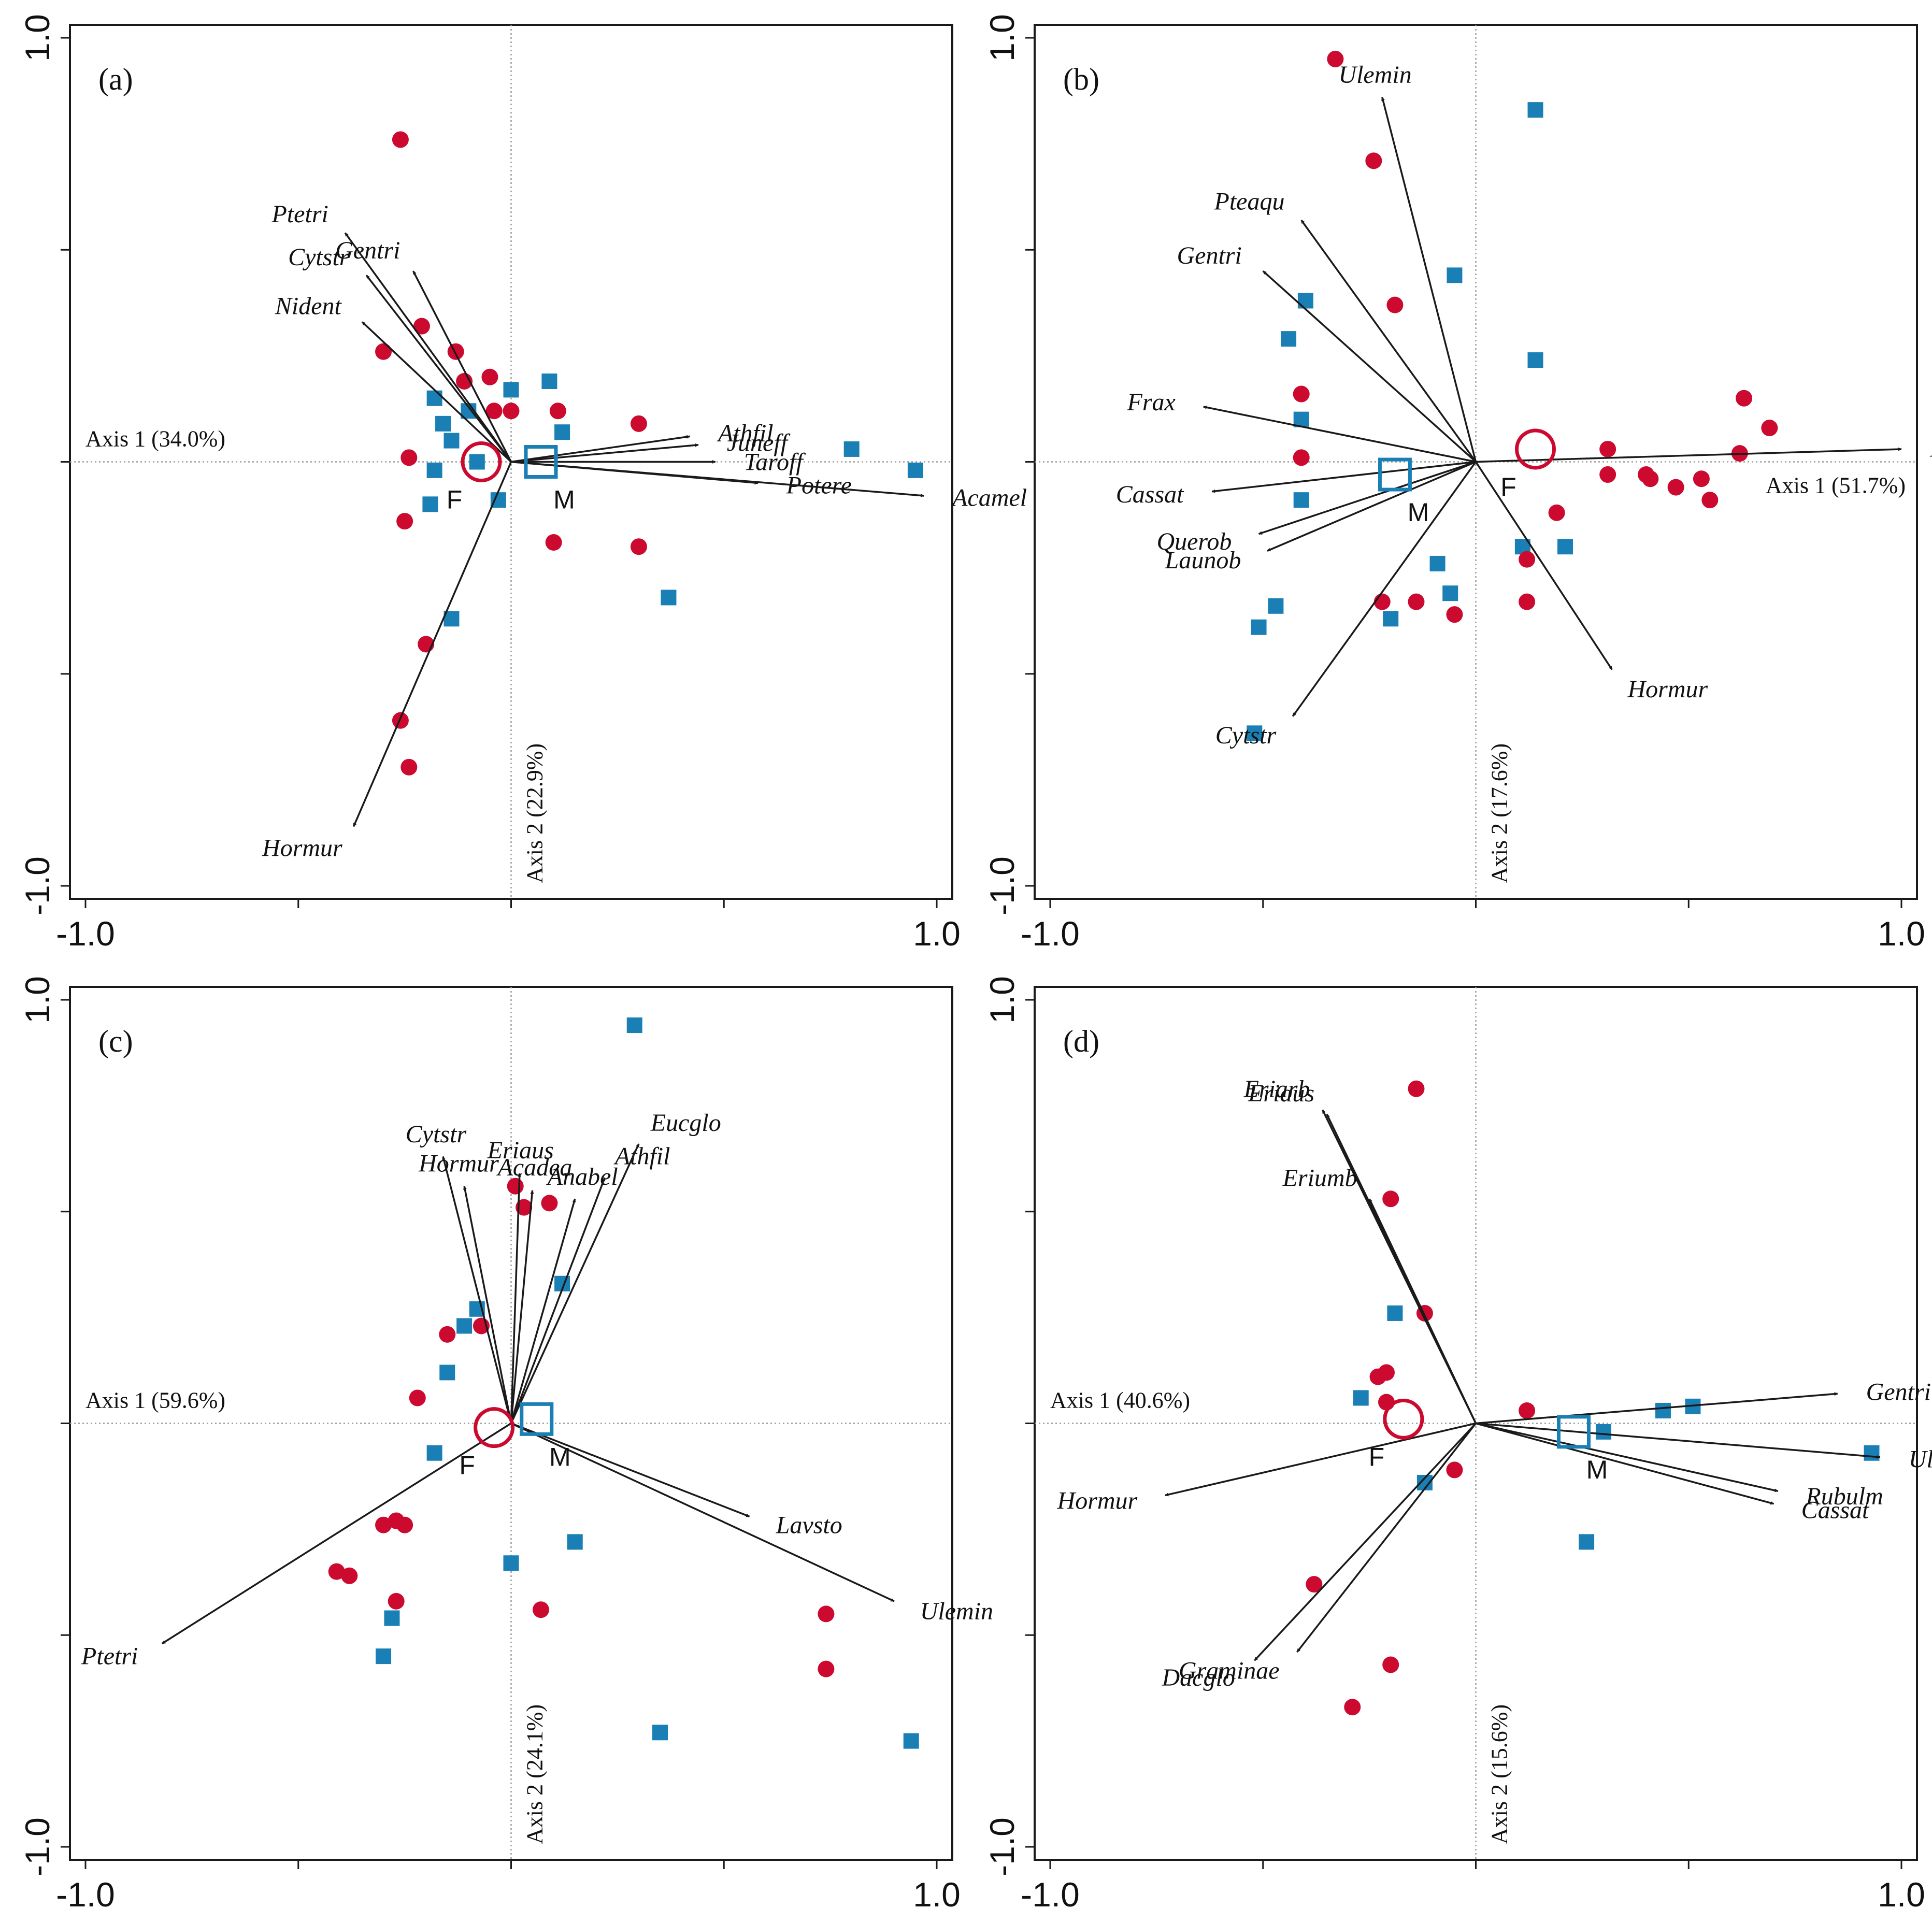  Describe the element at coordinates (1836, 485) in the screenshot. I see `axis1-label: Axis 1 (51.7%)` at that location.